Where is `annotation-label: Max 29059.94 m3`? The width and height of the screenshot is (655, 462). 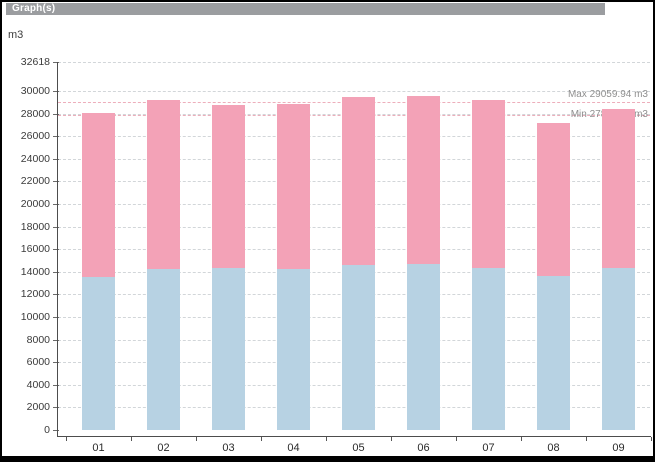 annotation-label: Max 29059.94 m3 is located at coordinates (607, 94).